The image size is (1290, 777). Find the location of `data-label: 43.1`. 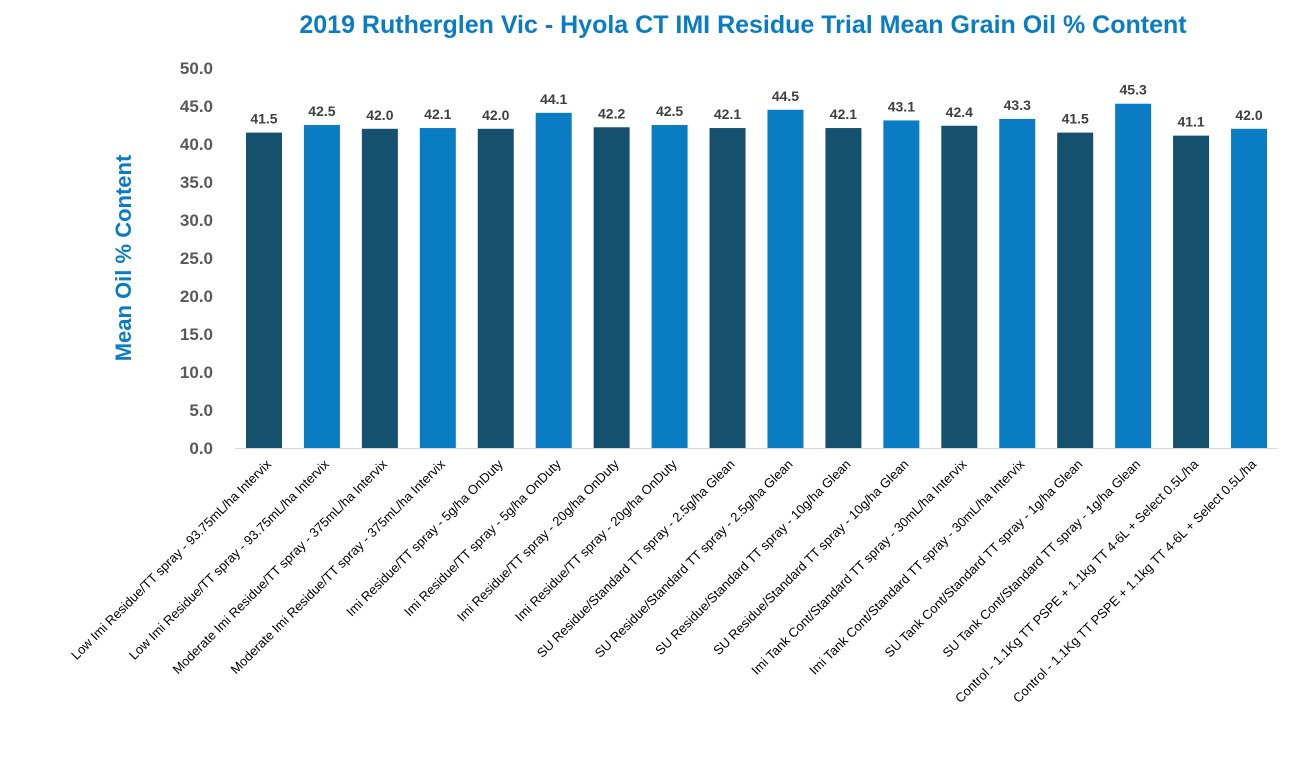

data-label: 43.1 is located at coordinates (901, 106).